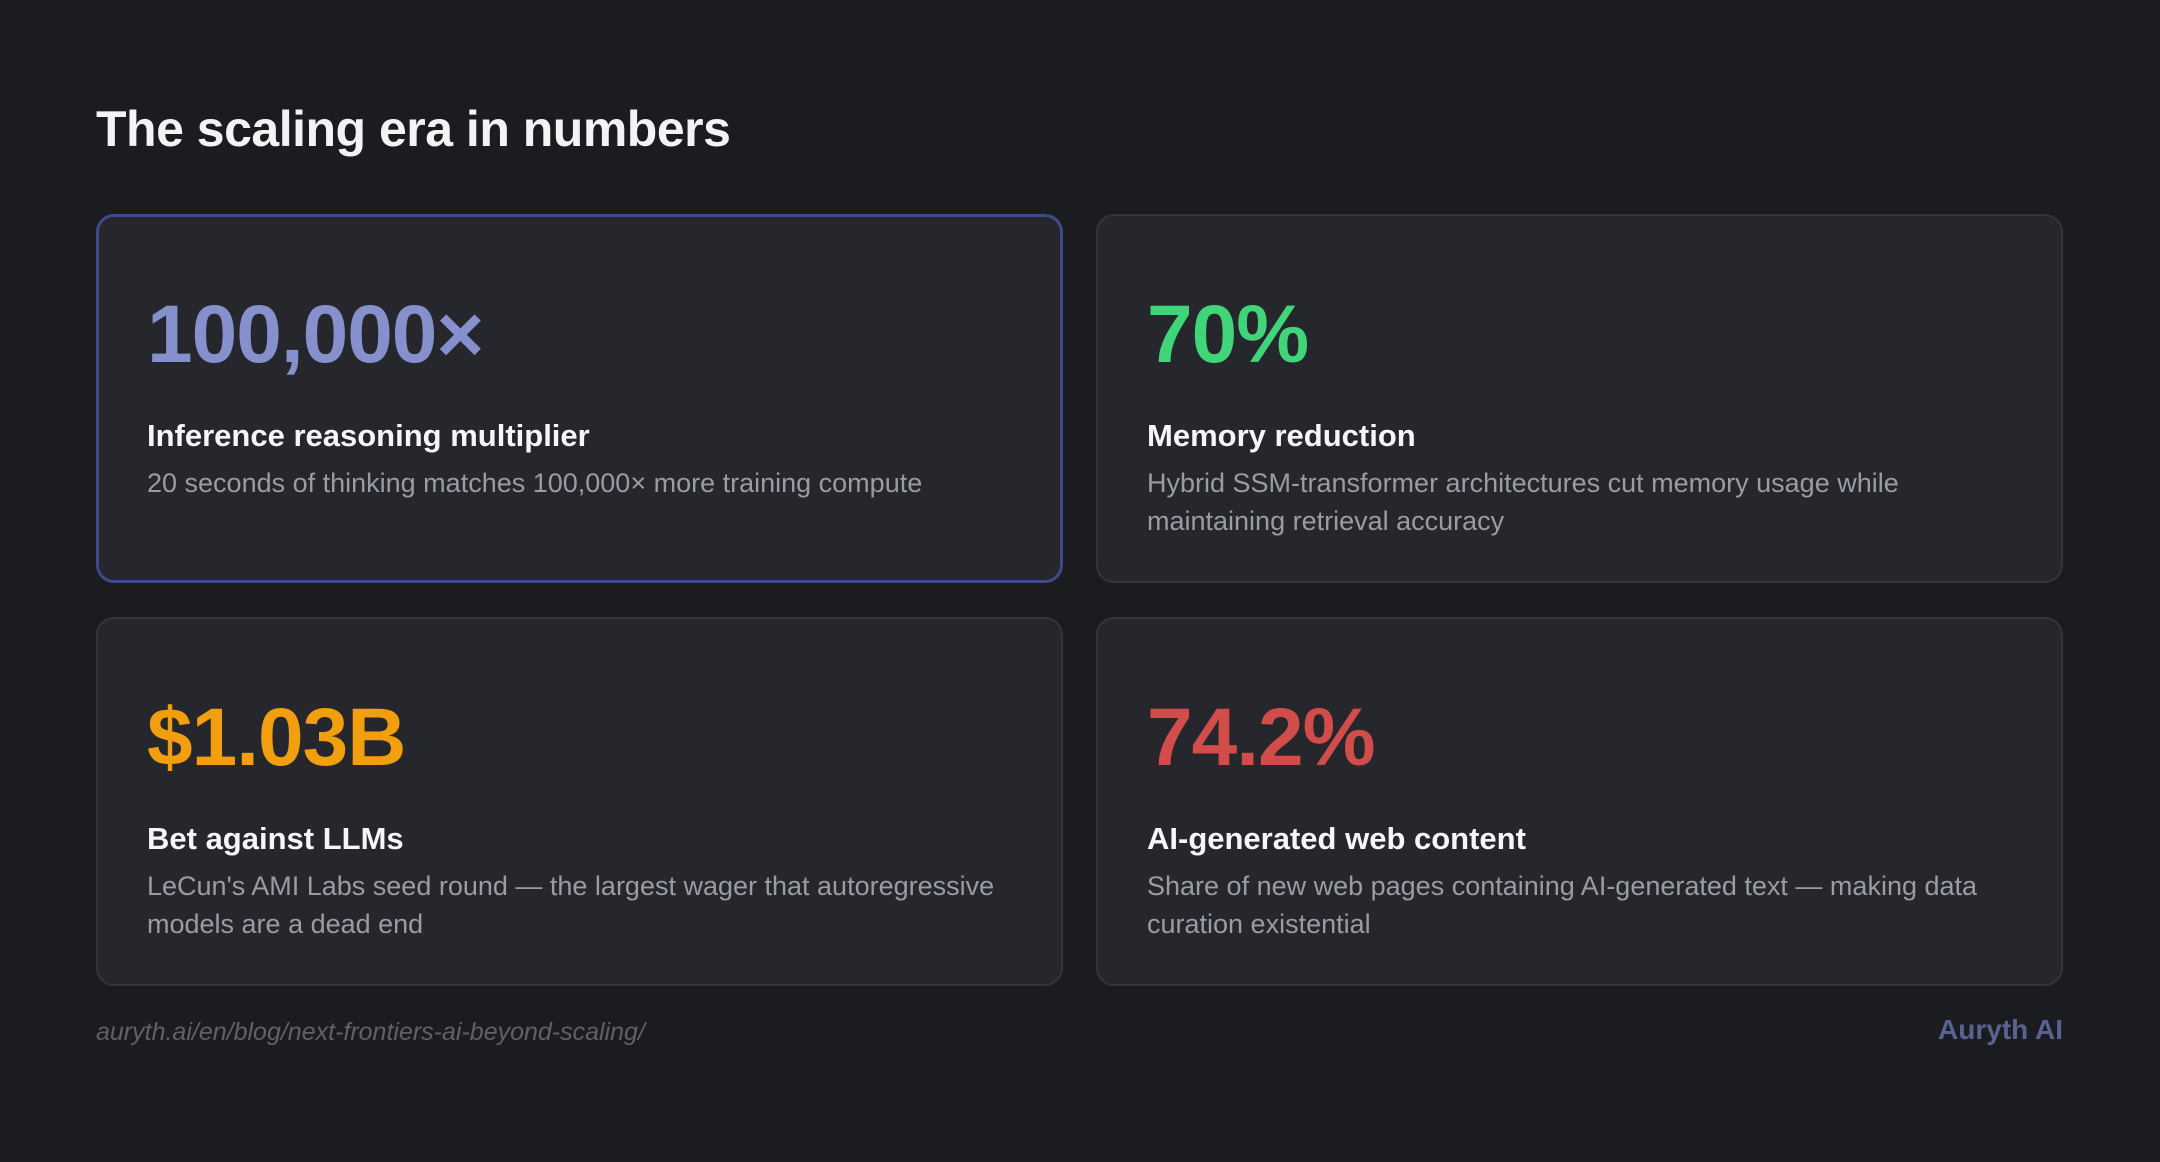  I want to click on stat-value: 74.2%, so click(1261, 737).